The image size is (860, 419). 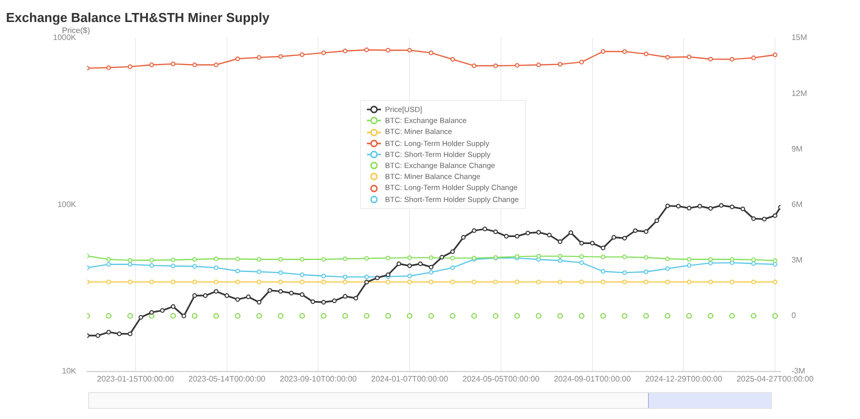 What do you see at coordinates (501, 379) in the screenshot?
I see `x-tick-label: 2024-05-05T00:00:00` at bounding box center [501, 379].